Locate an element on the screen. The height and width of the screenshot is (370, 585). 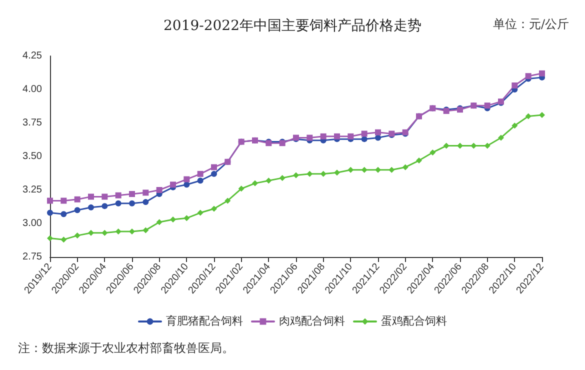
y-tick-label: 3.50 is located at coordinates (32, 156).